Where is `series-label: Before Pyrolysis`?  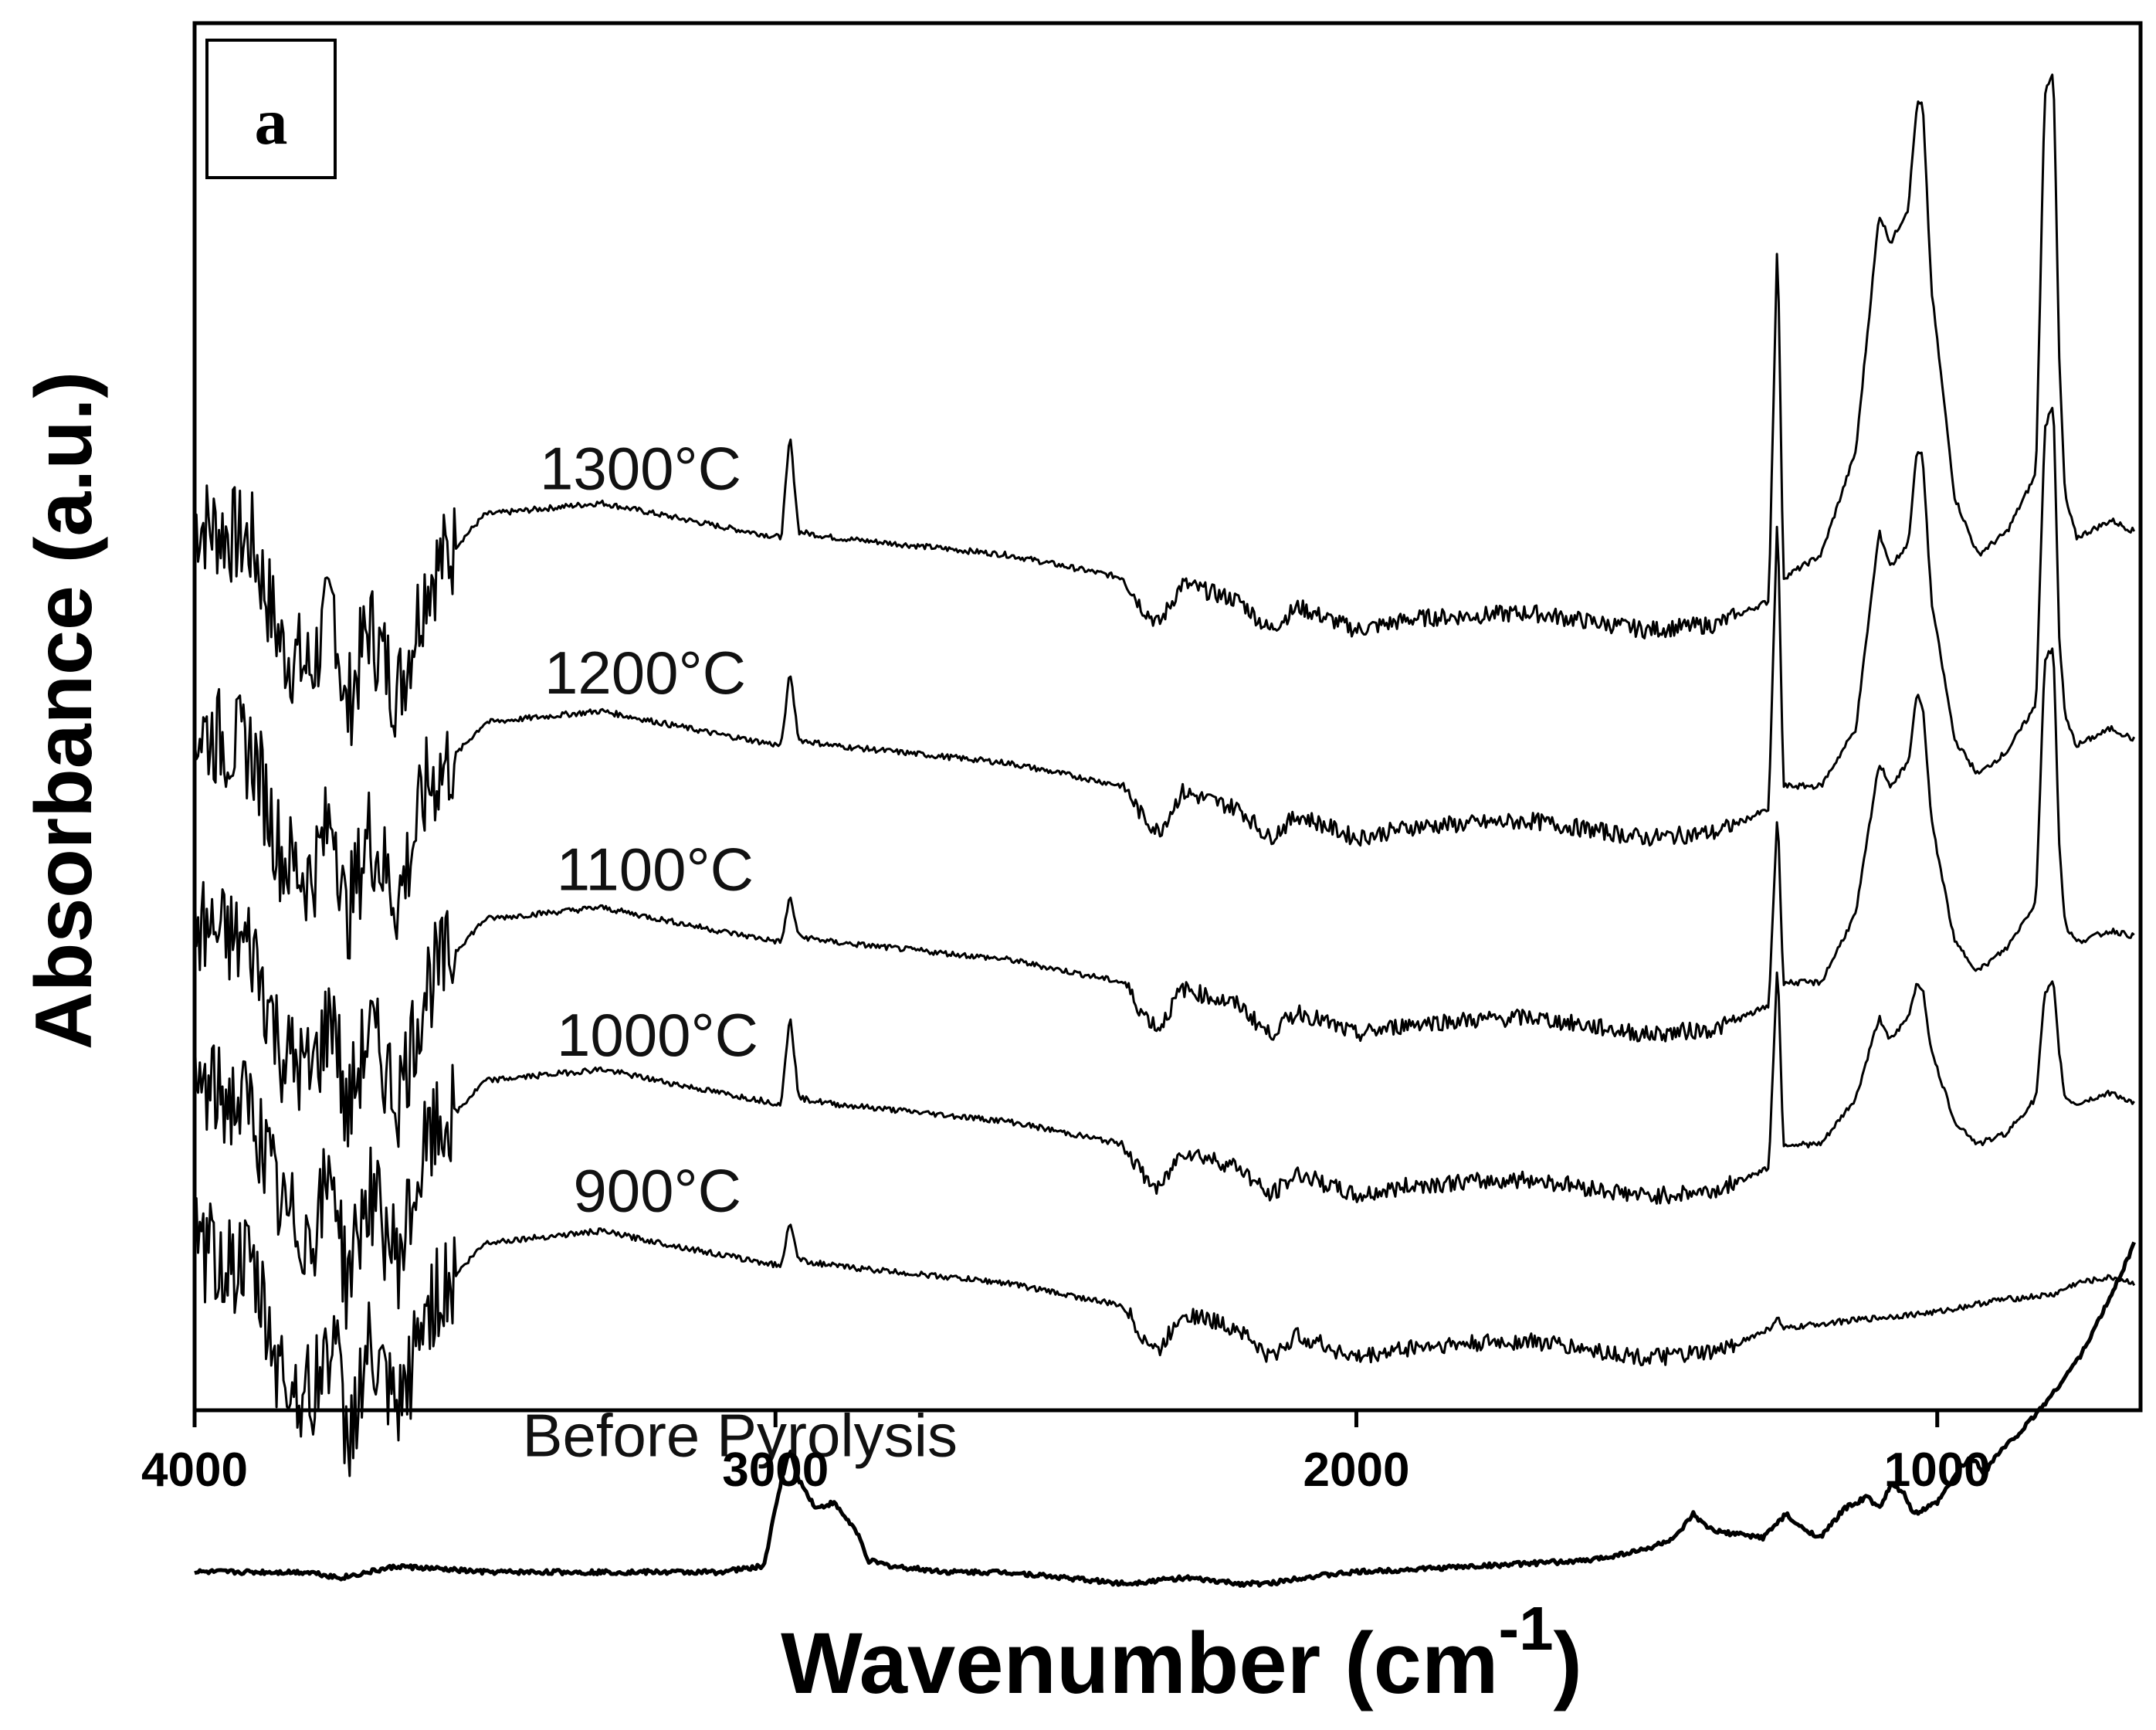 series-label: Before Pyrolysis is located at coordinates (740, 1436).